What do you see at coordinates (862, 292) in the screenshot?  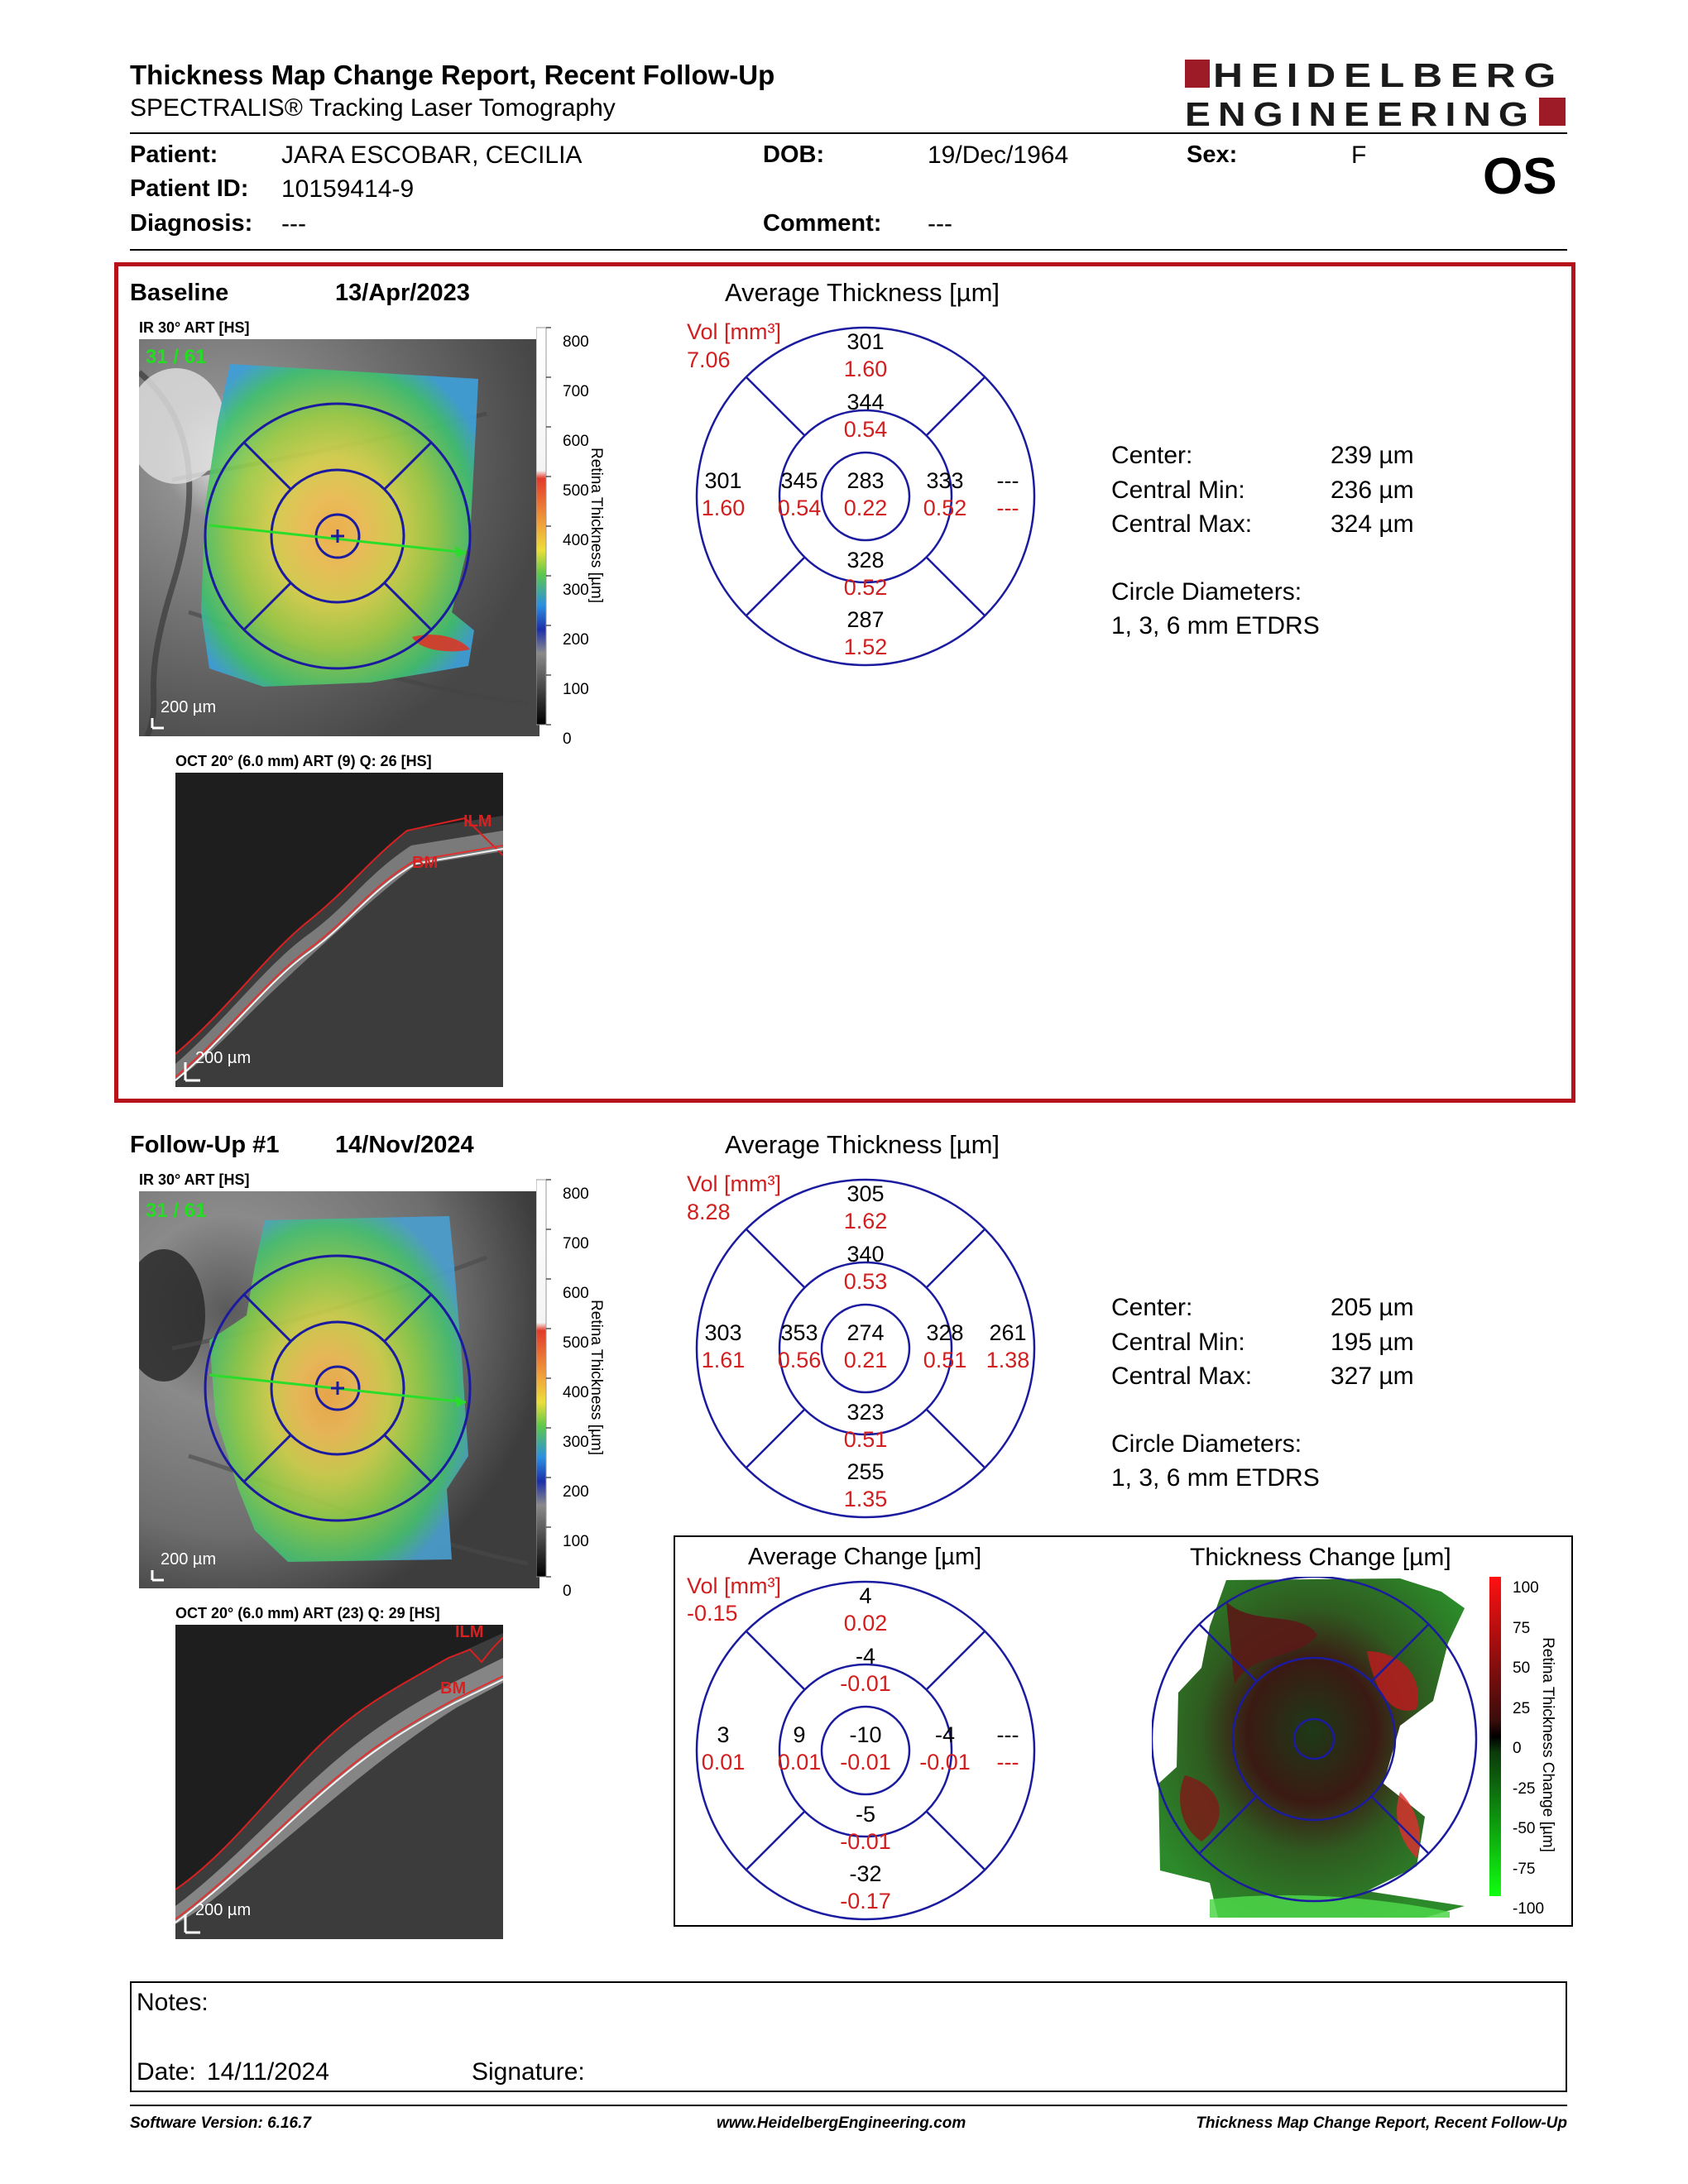 I see `baseline-avg-title: Average Thickness [µm]` at bounding box center [862, 292].